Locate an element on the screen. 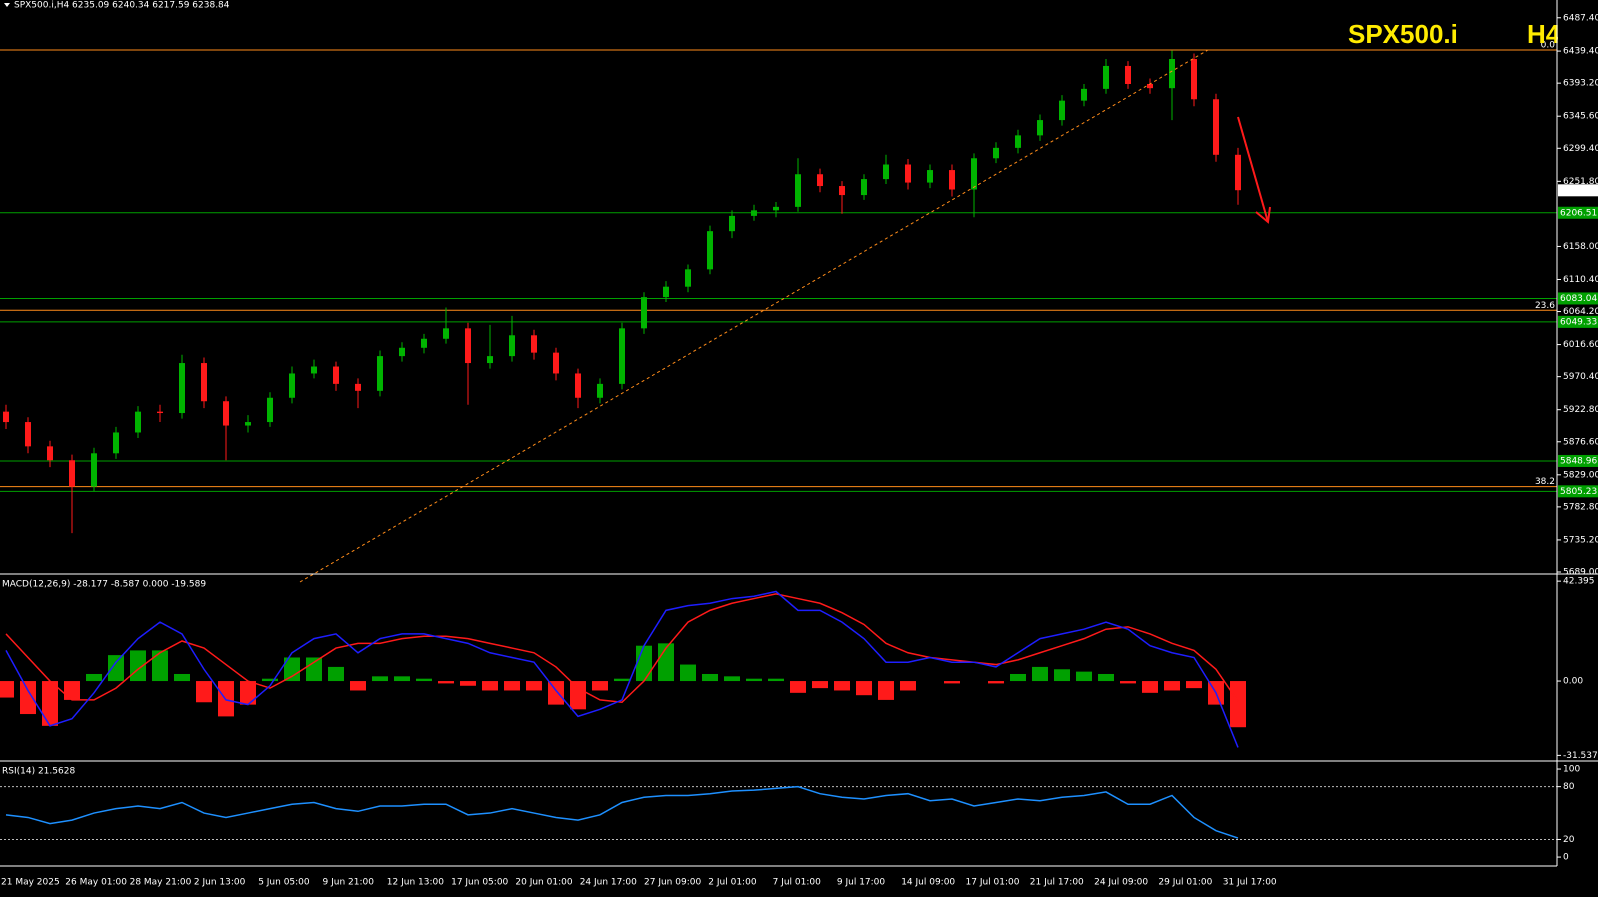 This screenshot has height=897, width=1598. x-tick-label: 29 Jul 01:00 is located at coordinates (1185, 883).